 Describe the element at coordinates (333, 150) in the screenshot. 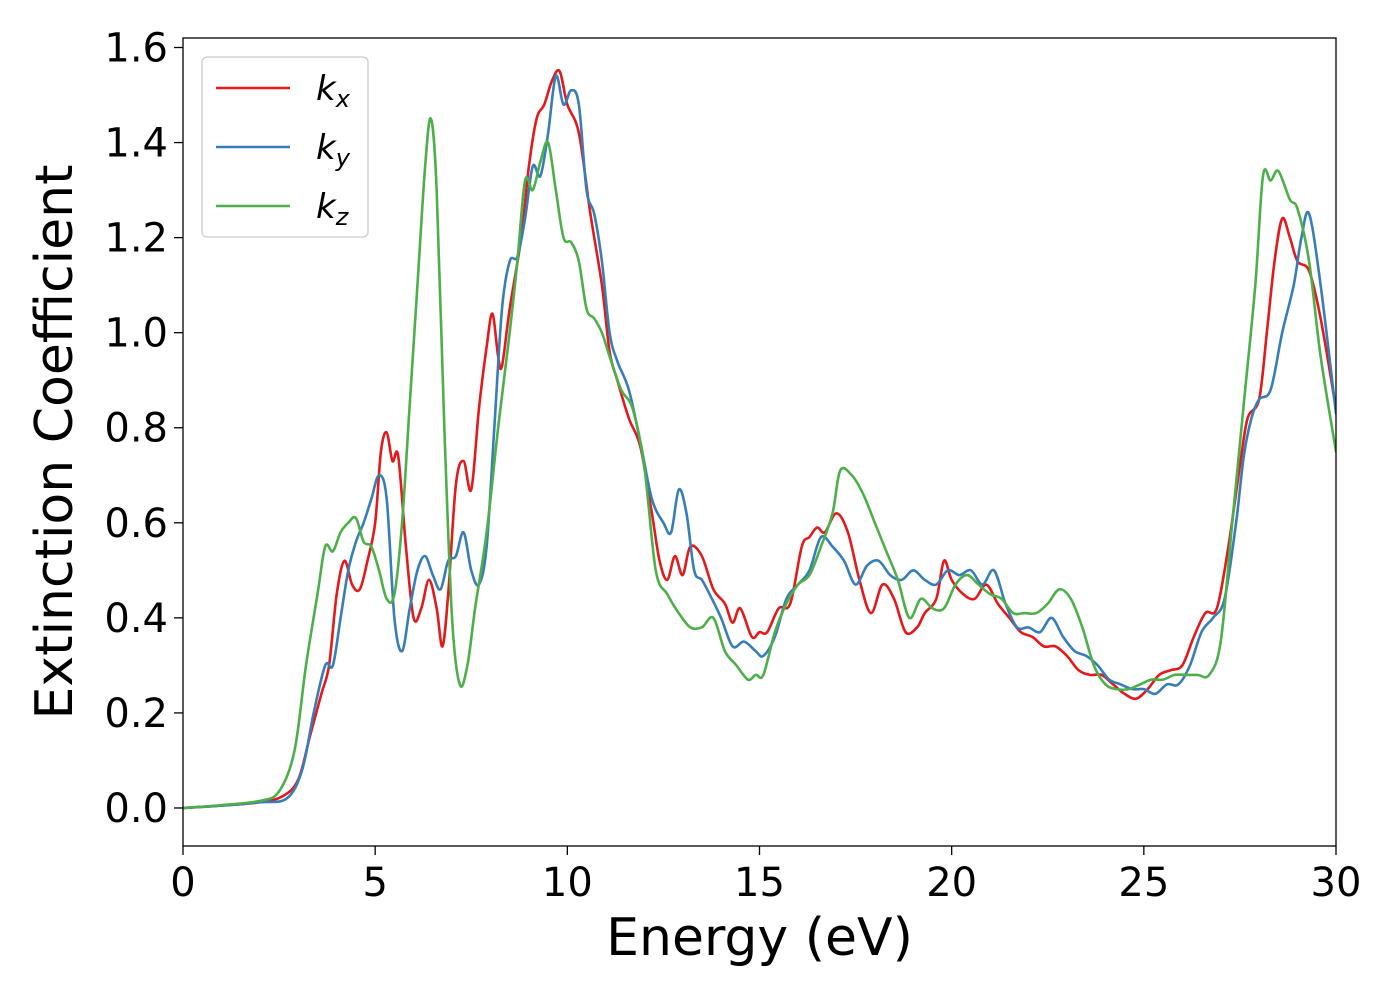

I see `legend-label-ky: ky` at that location.